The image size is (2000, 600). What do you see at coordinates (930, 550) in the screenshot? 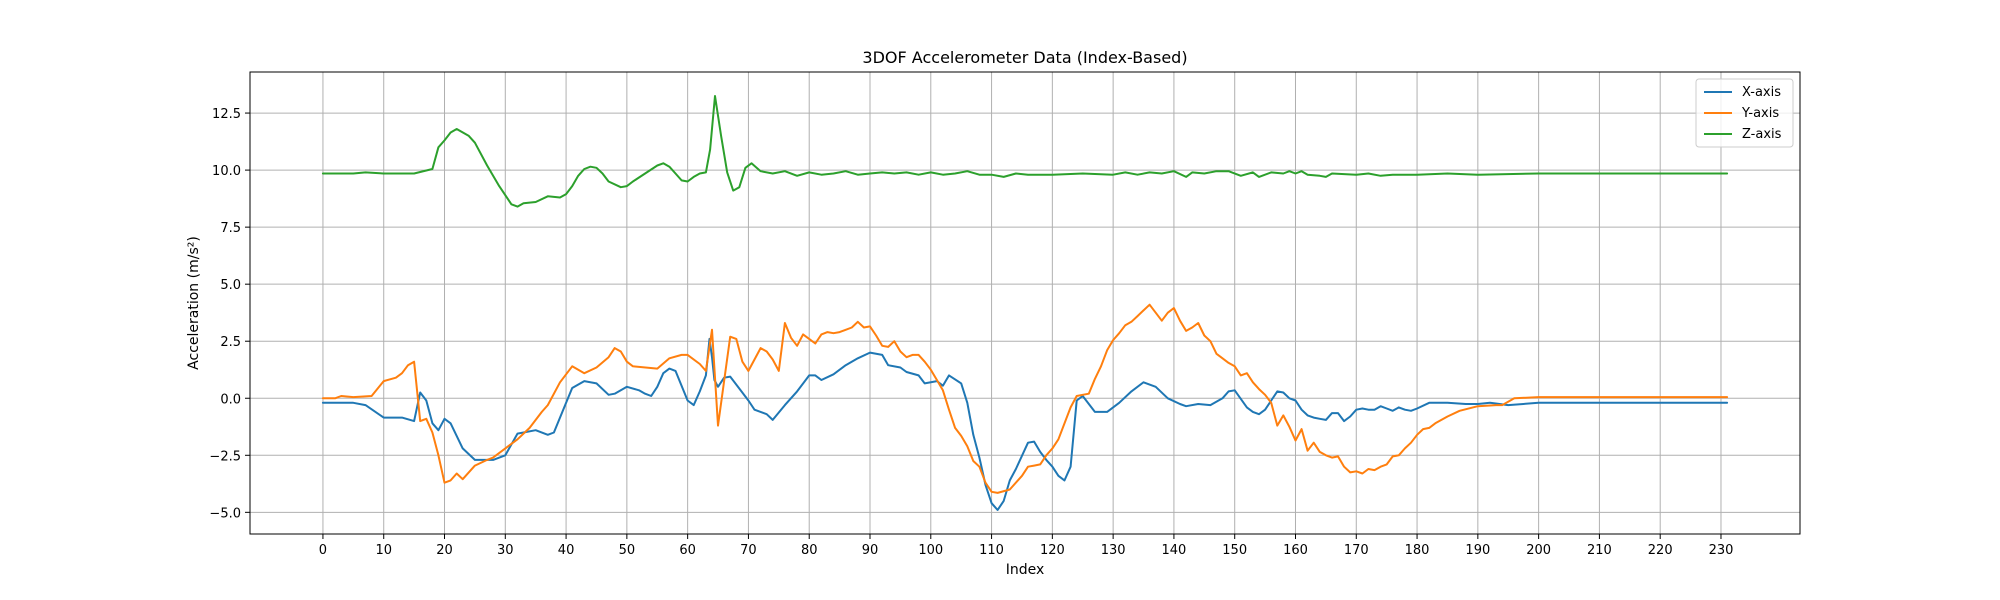
I see `x-tick-label: 100` at bounding box center [930, 550].